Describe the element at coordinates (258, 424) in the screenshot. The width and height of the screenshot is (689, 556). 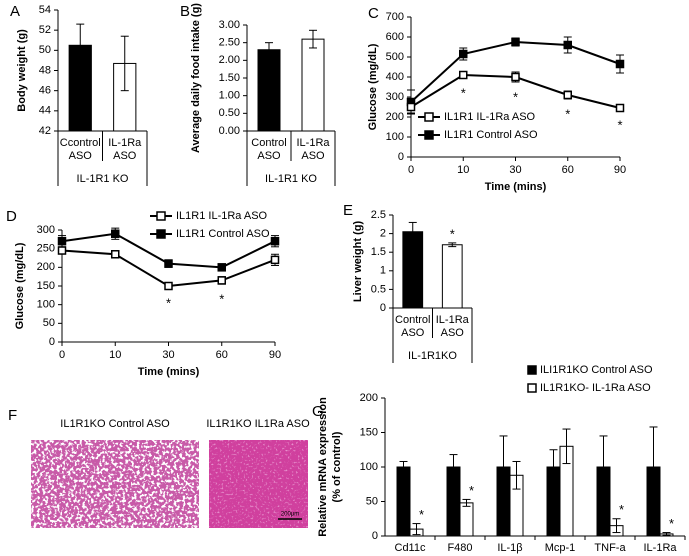
I see `image-label: IL1R1KO IL1Ra ASO` at that location.